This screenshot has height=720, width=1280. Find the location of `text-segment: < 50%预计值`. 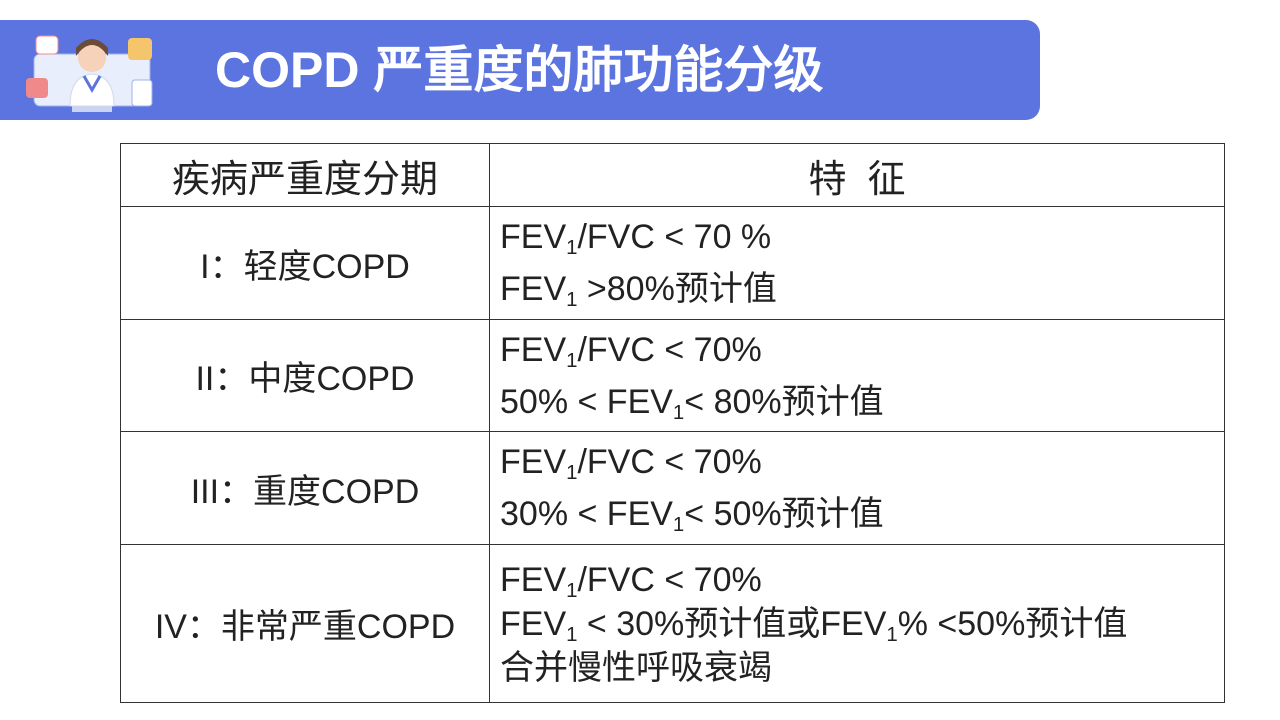

text-segment: < 50%预计值 is located at coordinates (784, 514).